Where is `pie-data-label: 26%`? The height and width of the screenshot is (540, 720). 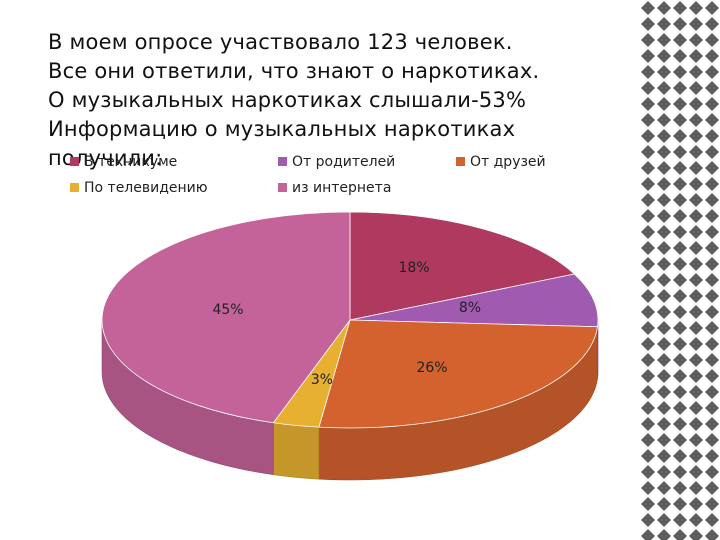 pie-data-label: 26% is located at coordinates (431, 368).